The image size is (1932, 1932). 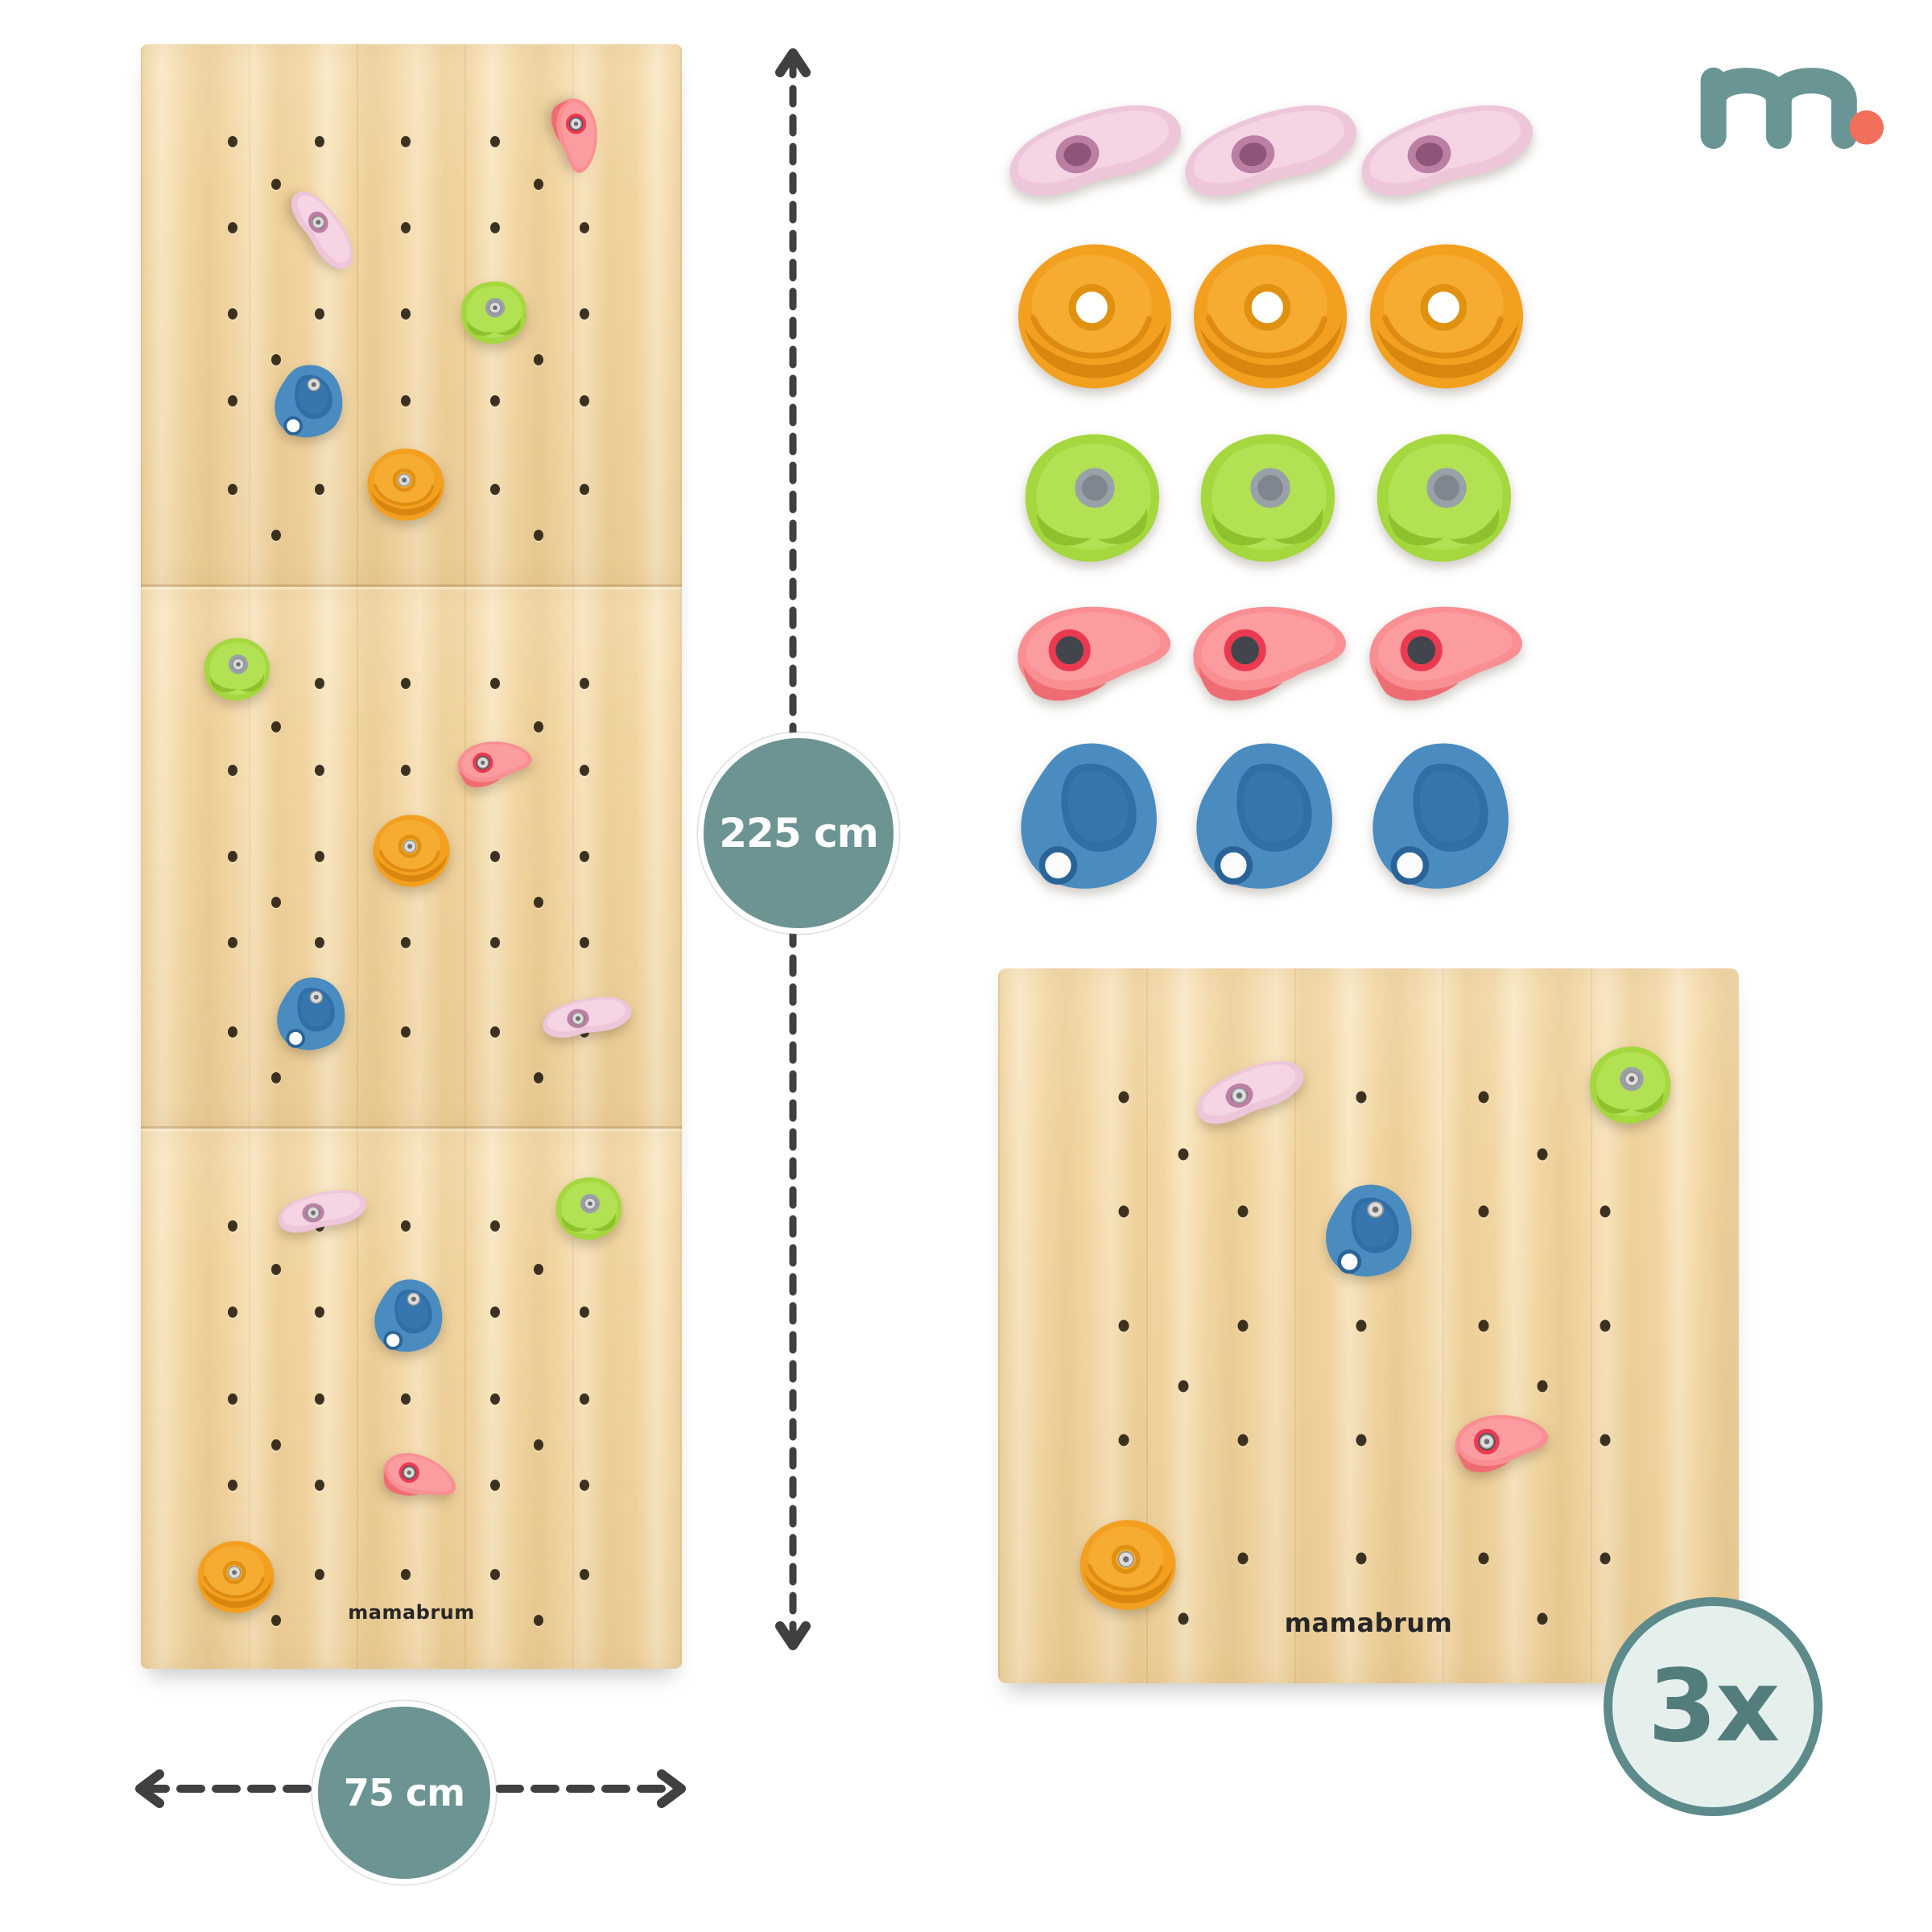 I want to click on quantity-value: 3x, so click(x=1713, y=1707).